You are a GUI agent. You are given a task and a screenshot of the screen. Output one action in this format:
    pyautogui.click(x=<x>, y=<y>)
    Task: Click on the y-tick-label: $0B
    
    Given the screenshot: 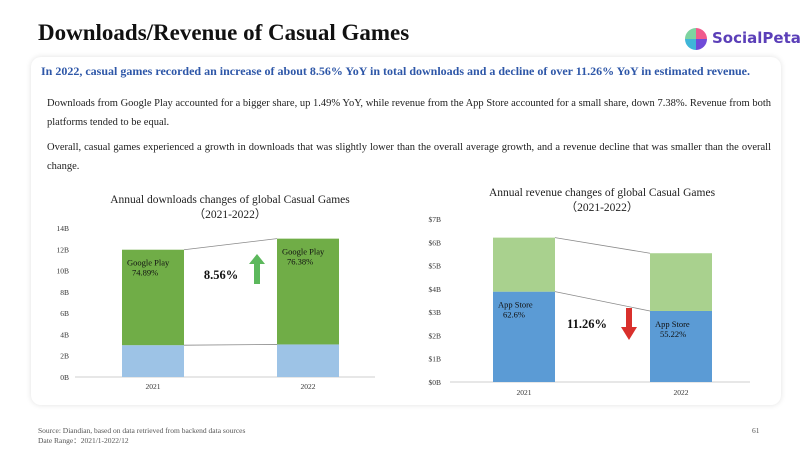 What is the action you would take?
    pyautogui.click(x=434, y=382)
    